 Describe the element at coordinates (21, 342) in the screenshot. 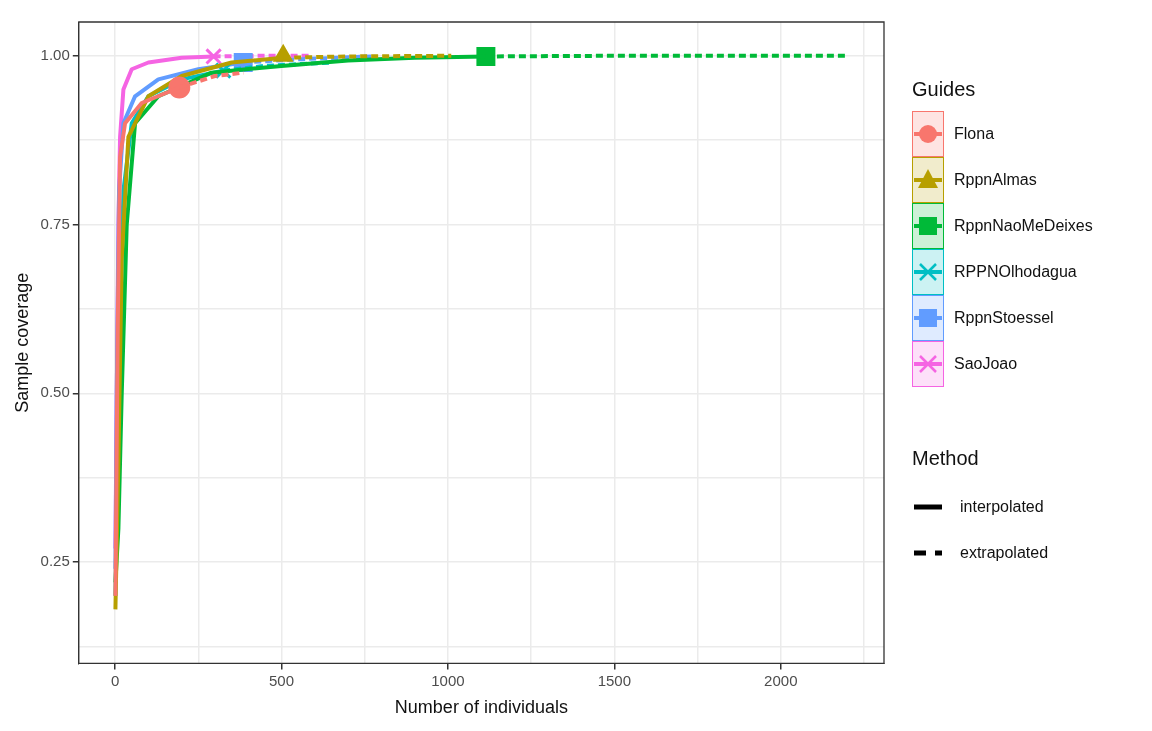

I see `y-axis-title: Sample coverage` at that location.